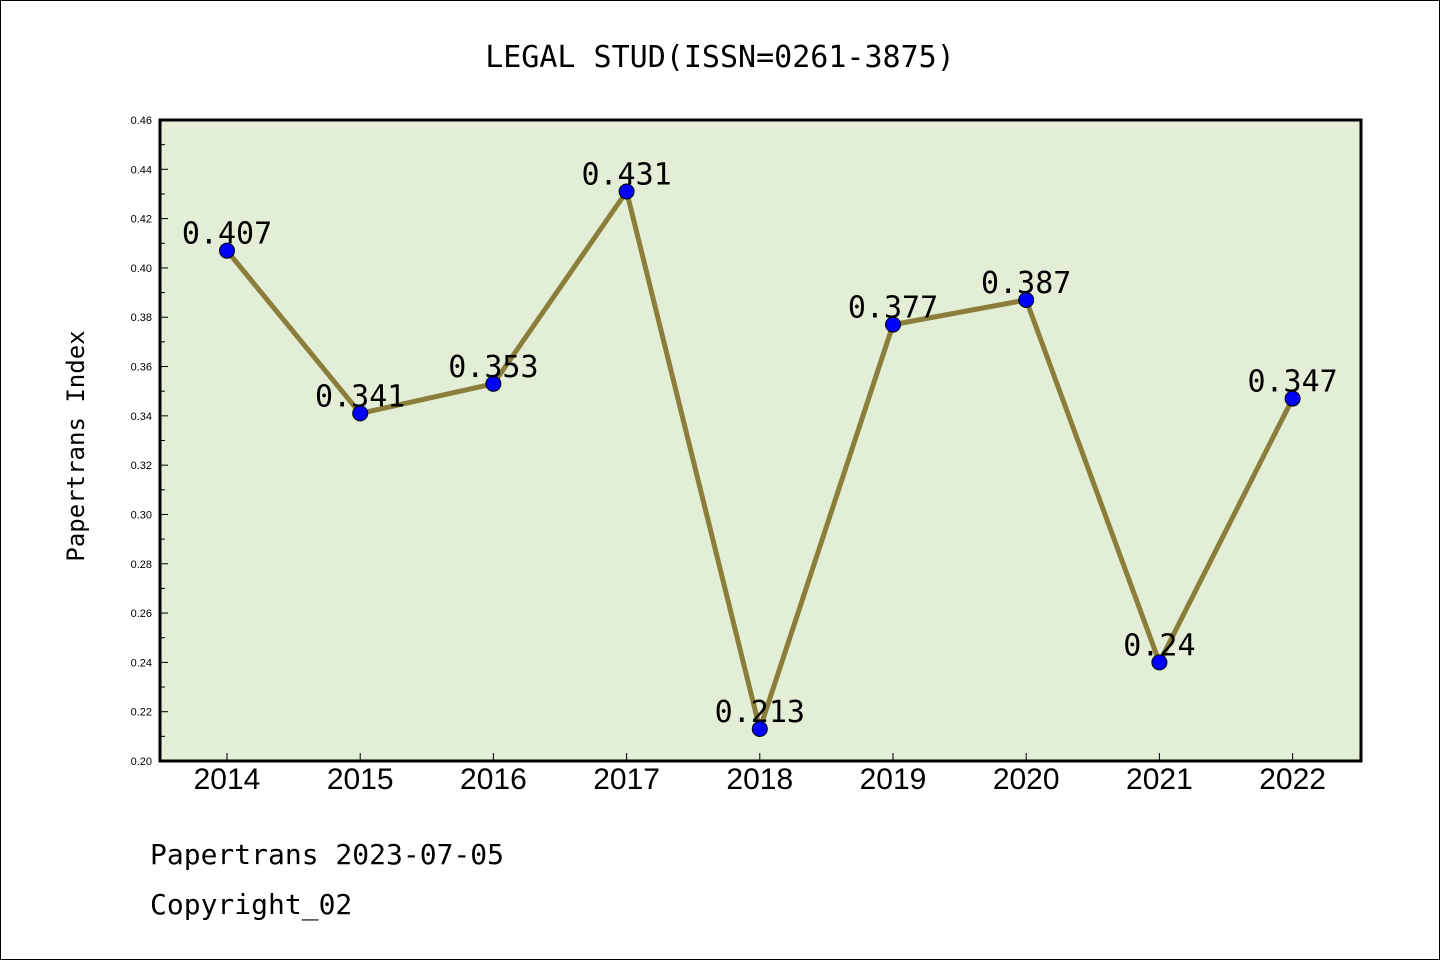 This screenshot has height=960, width=1440. What do you see at coordinates (141, 269) in the screenshot?
I see `y-tick-label: 0.40` at bounding box center [141, 269].